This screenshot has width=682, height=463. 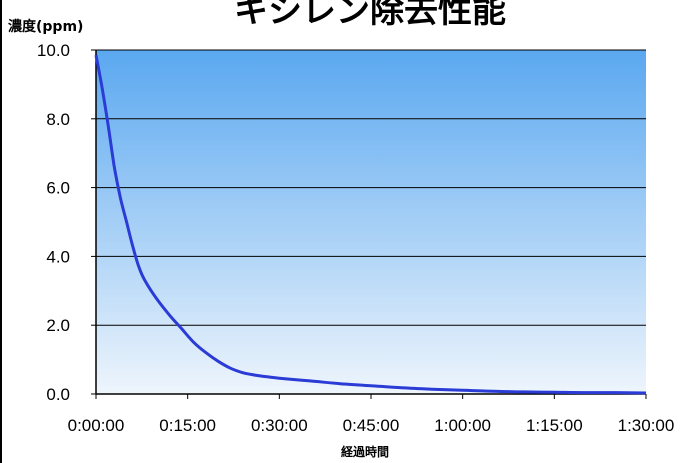 I want to click on y-axis-ticks: 0.0 2.0 4.0 6.0 8.0 10.0, so click(x=66, y=222).